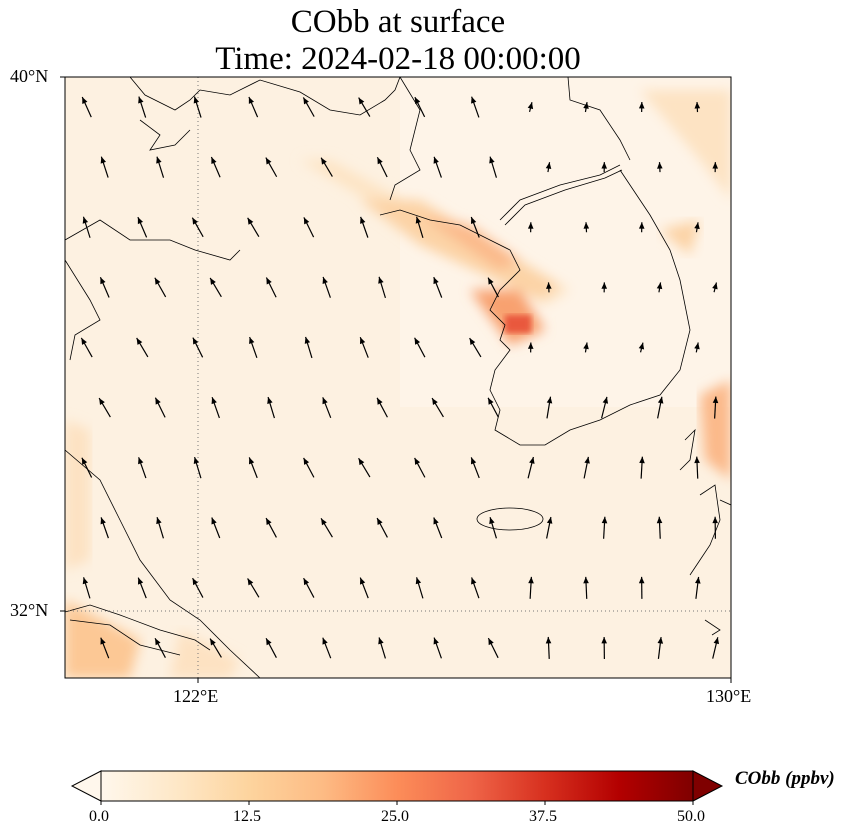 This screenshot has height=839, width=854. What do you see at coordinates (785, 778) in the screenshot?
I see `colorbar-label: CObb (ppbv)` at bounding box center [785, 778].